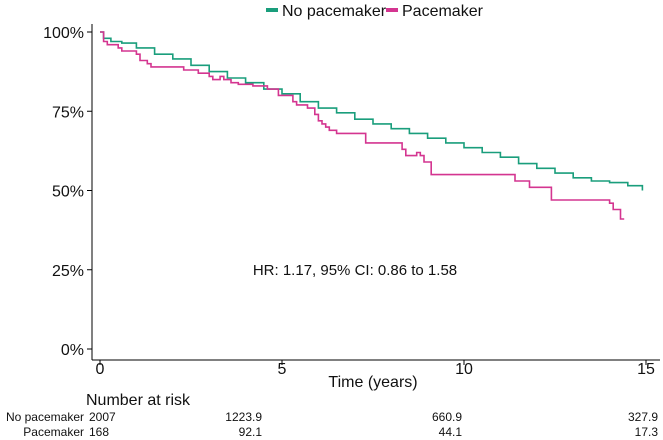  Describe the element at coordinates (251, 432) in the screenshot. I see `risk-value-pacemaker-t5: 92.1` at that location.